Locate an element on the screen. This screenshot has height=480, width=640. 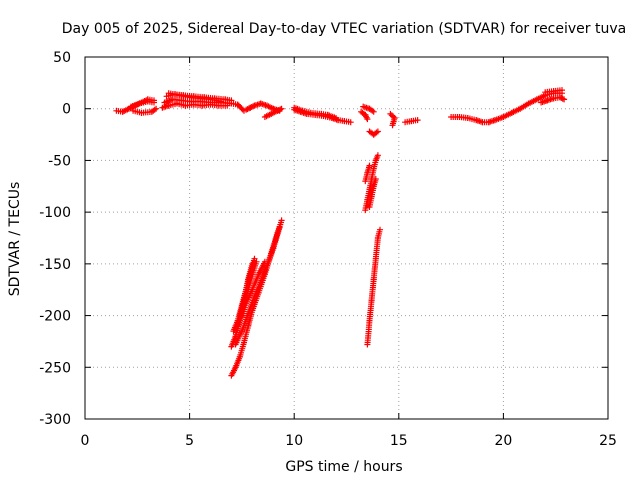
x-tick-label: 15 is located at coordinates (399, 441).